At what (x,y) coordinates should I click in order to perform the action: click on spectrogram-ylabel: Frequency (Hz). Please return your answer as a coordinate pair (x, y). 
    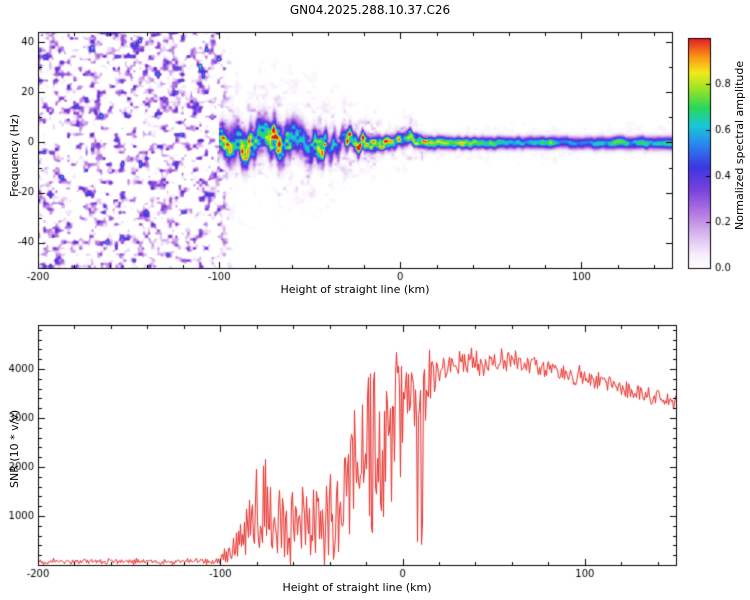
    Looking at the image, I should click on (14, 155).